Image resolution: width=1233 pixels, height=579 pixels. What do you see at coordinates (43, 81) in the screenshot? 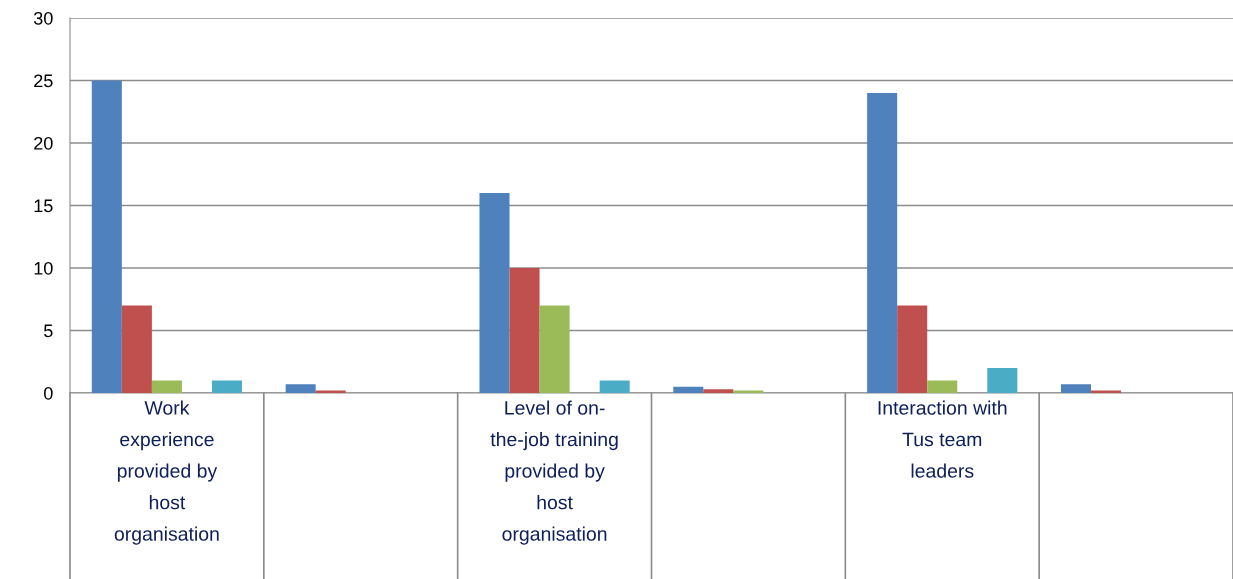
I see `y-tick-label: 25` at bounding box center [43, 81].